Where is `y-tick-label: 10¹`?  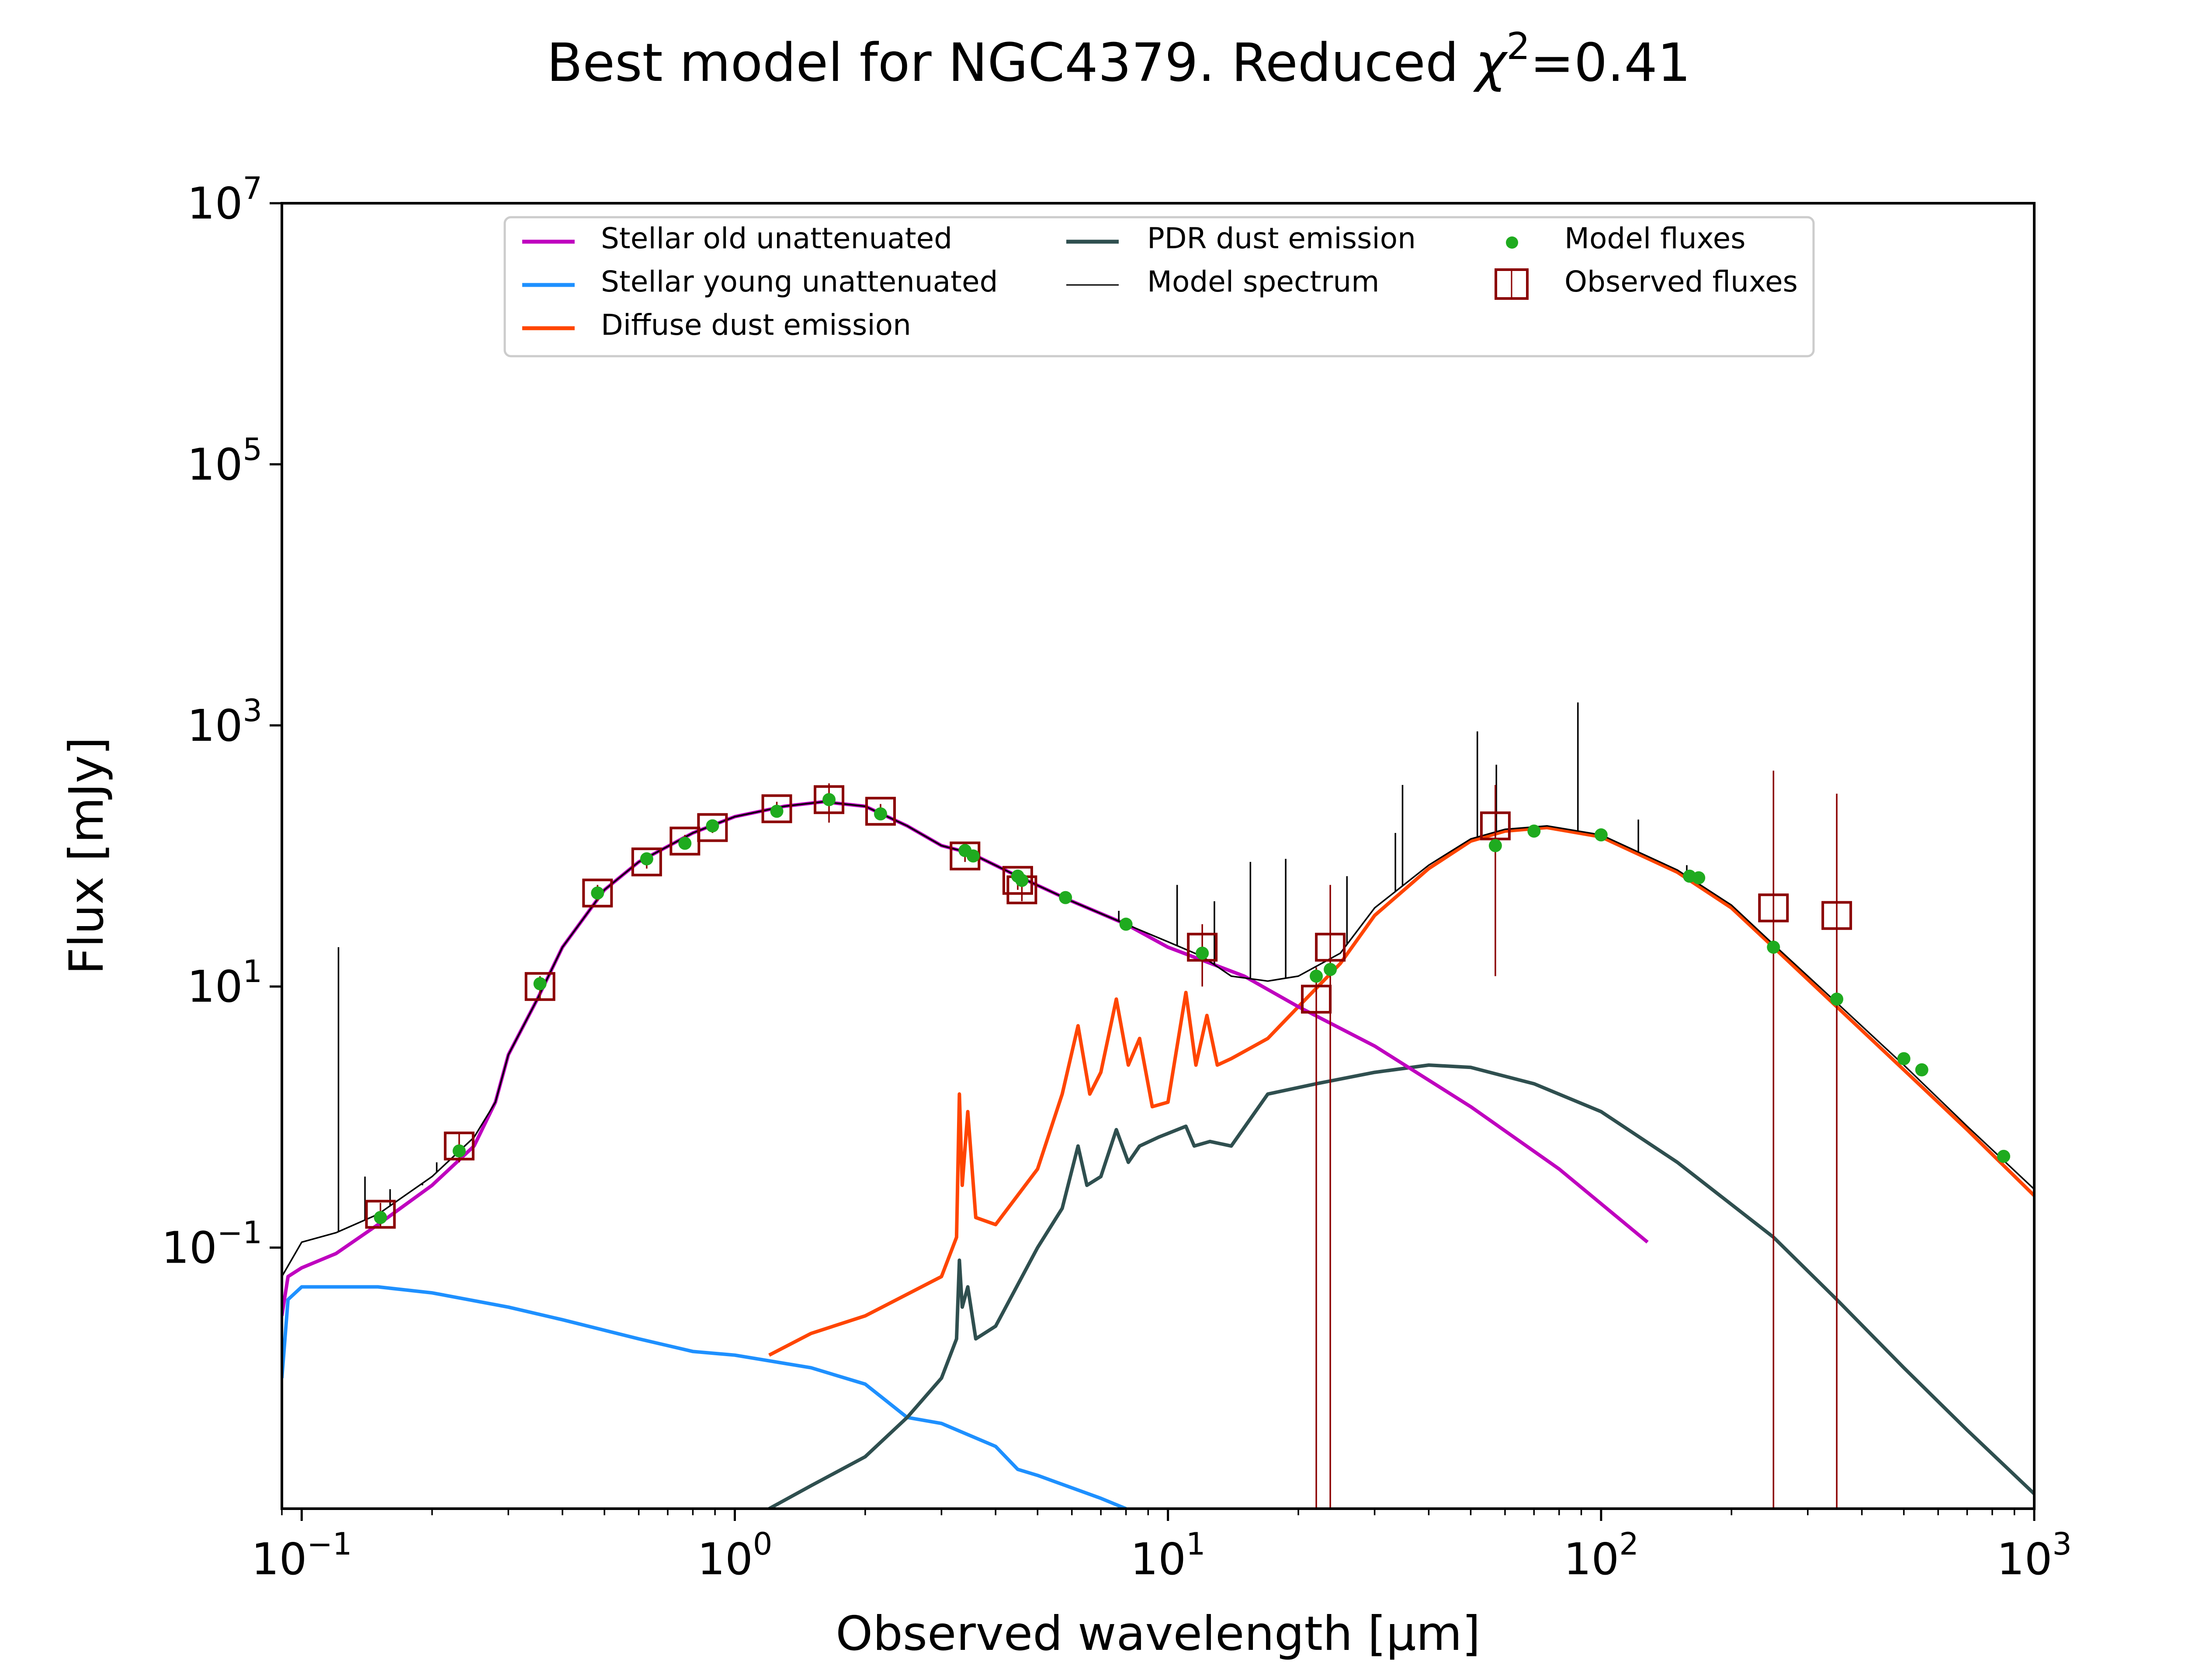
y-tick-label: 10¹ is located at coordinates (225, 983).